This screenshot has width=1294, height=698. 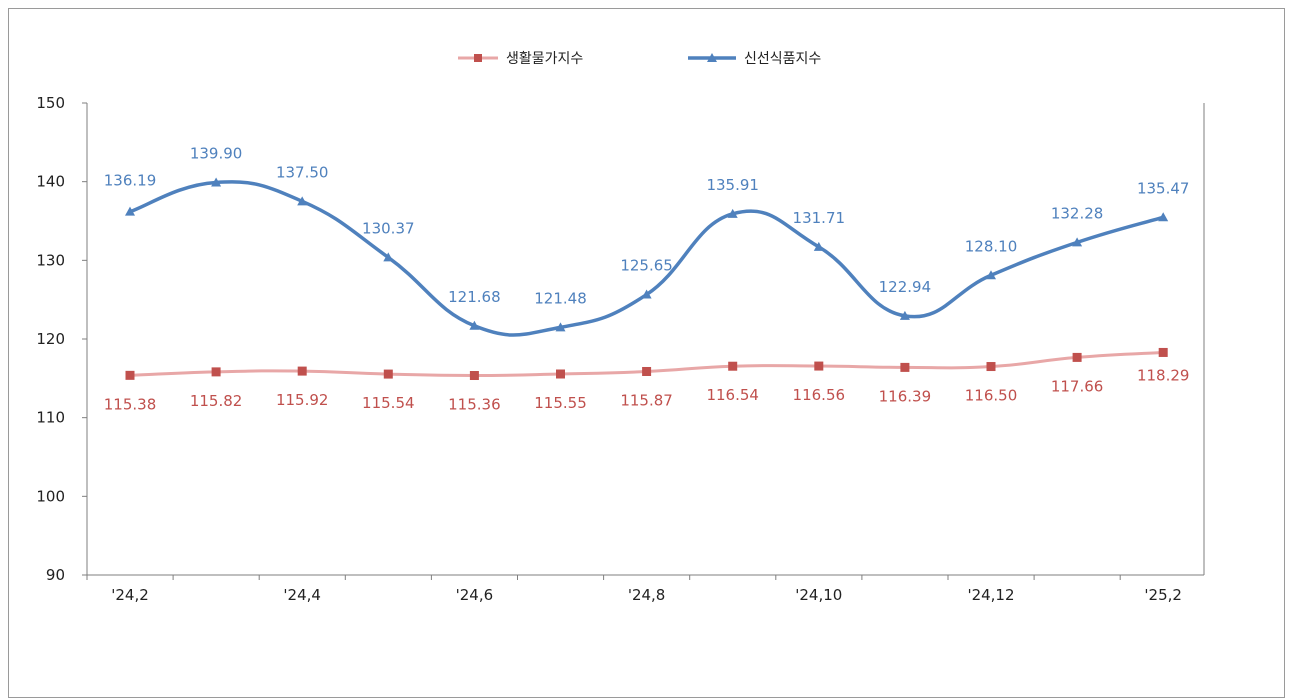 I want to click on x-tick-label: '25,2, so click(x=1163, y=595).